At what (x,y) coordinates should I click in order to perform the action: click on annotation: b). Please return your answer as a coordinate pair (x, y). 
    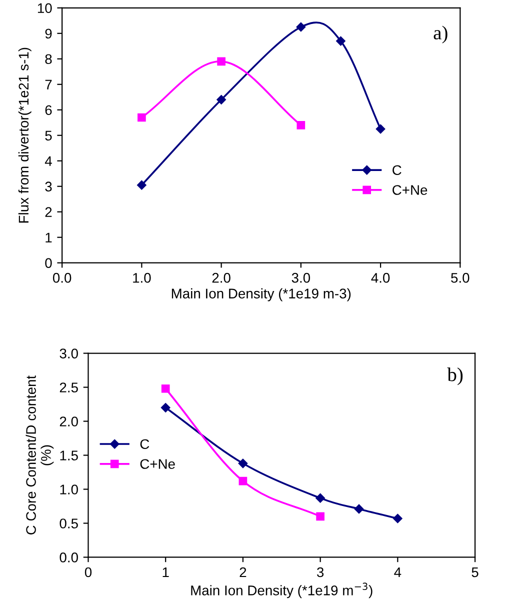
    Looking at the image, I should click on (455, 377).